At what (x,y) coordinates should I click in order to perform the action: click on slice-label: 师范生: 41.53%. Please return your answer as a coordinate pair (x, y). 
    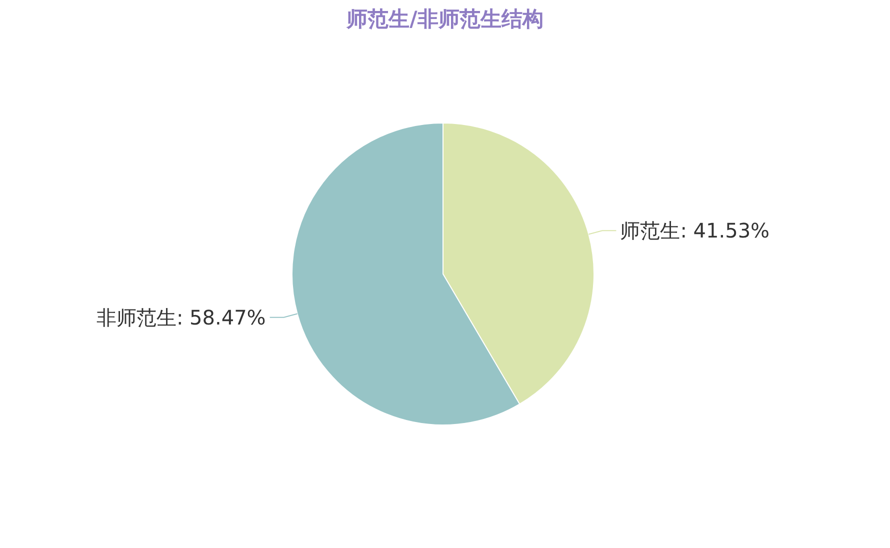
    Looking at the image, I should click on (695, 230).